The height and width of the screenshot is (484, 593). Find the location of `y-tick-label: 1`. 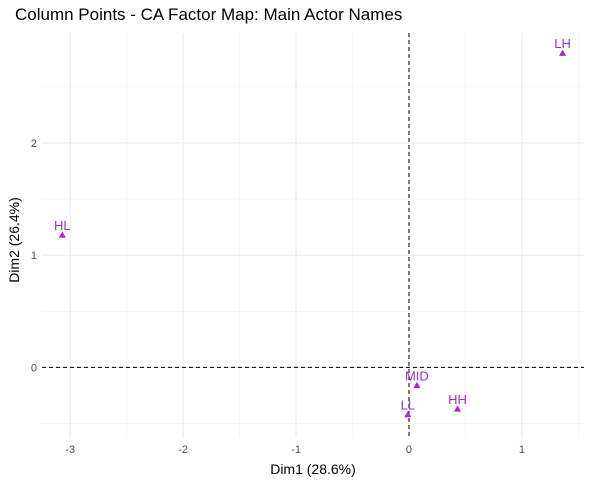

y-tick-label: 1 is located at coordinates (34, 256).